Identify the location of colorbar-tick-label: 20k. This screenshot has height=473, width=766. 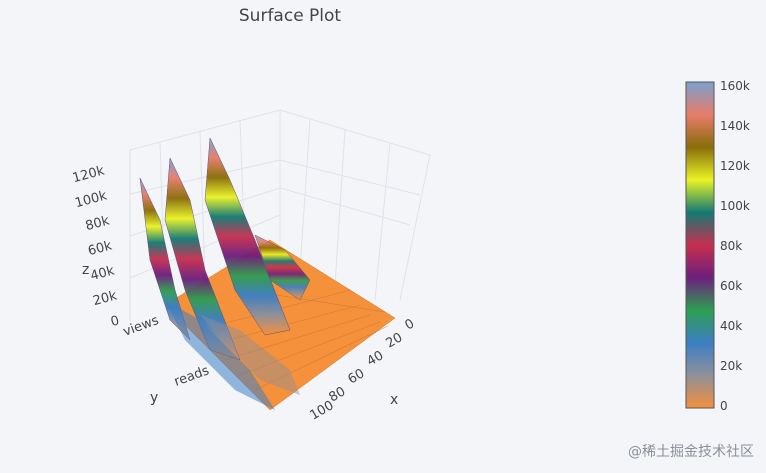
(731, 366).